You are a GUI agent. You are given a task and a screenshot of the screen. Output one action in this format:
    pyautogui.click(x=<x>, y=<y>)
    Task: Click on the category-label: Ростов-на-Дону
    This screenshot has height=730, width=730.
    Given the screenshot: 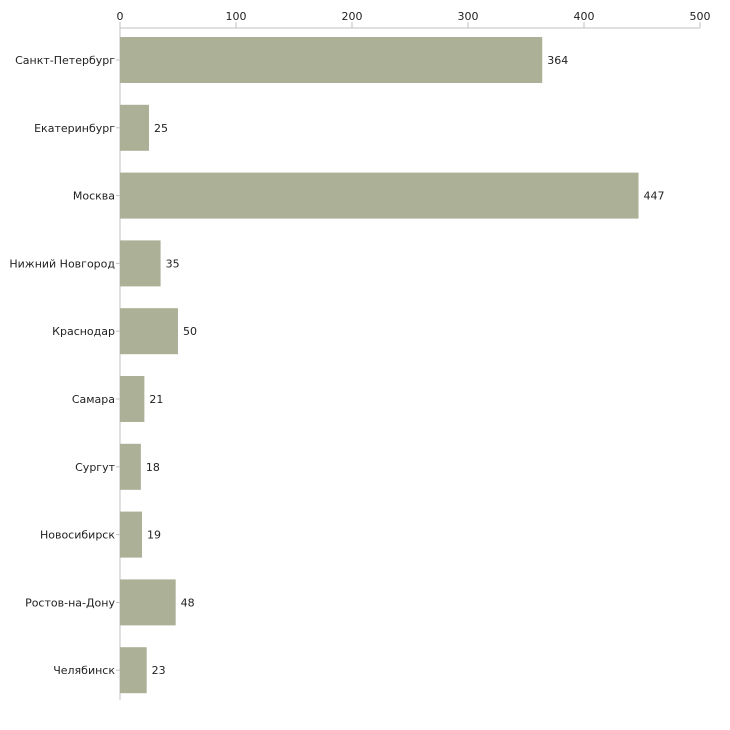 What is the action you would take?
    pyautogui.click(x=70, y=602)
    